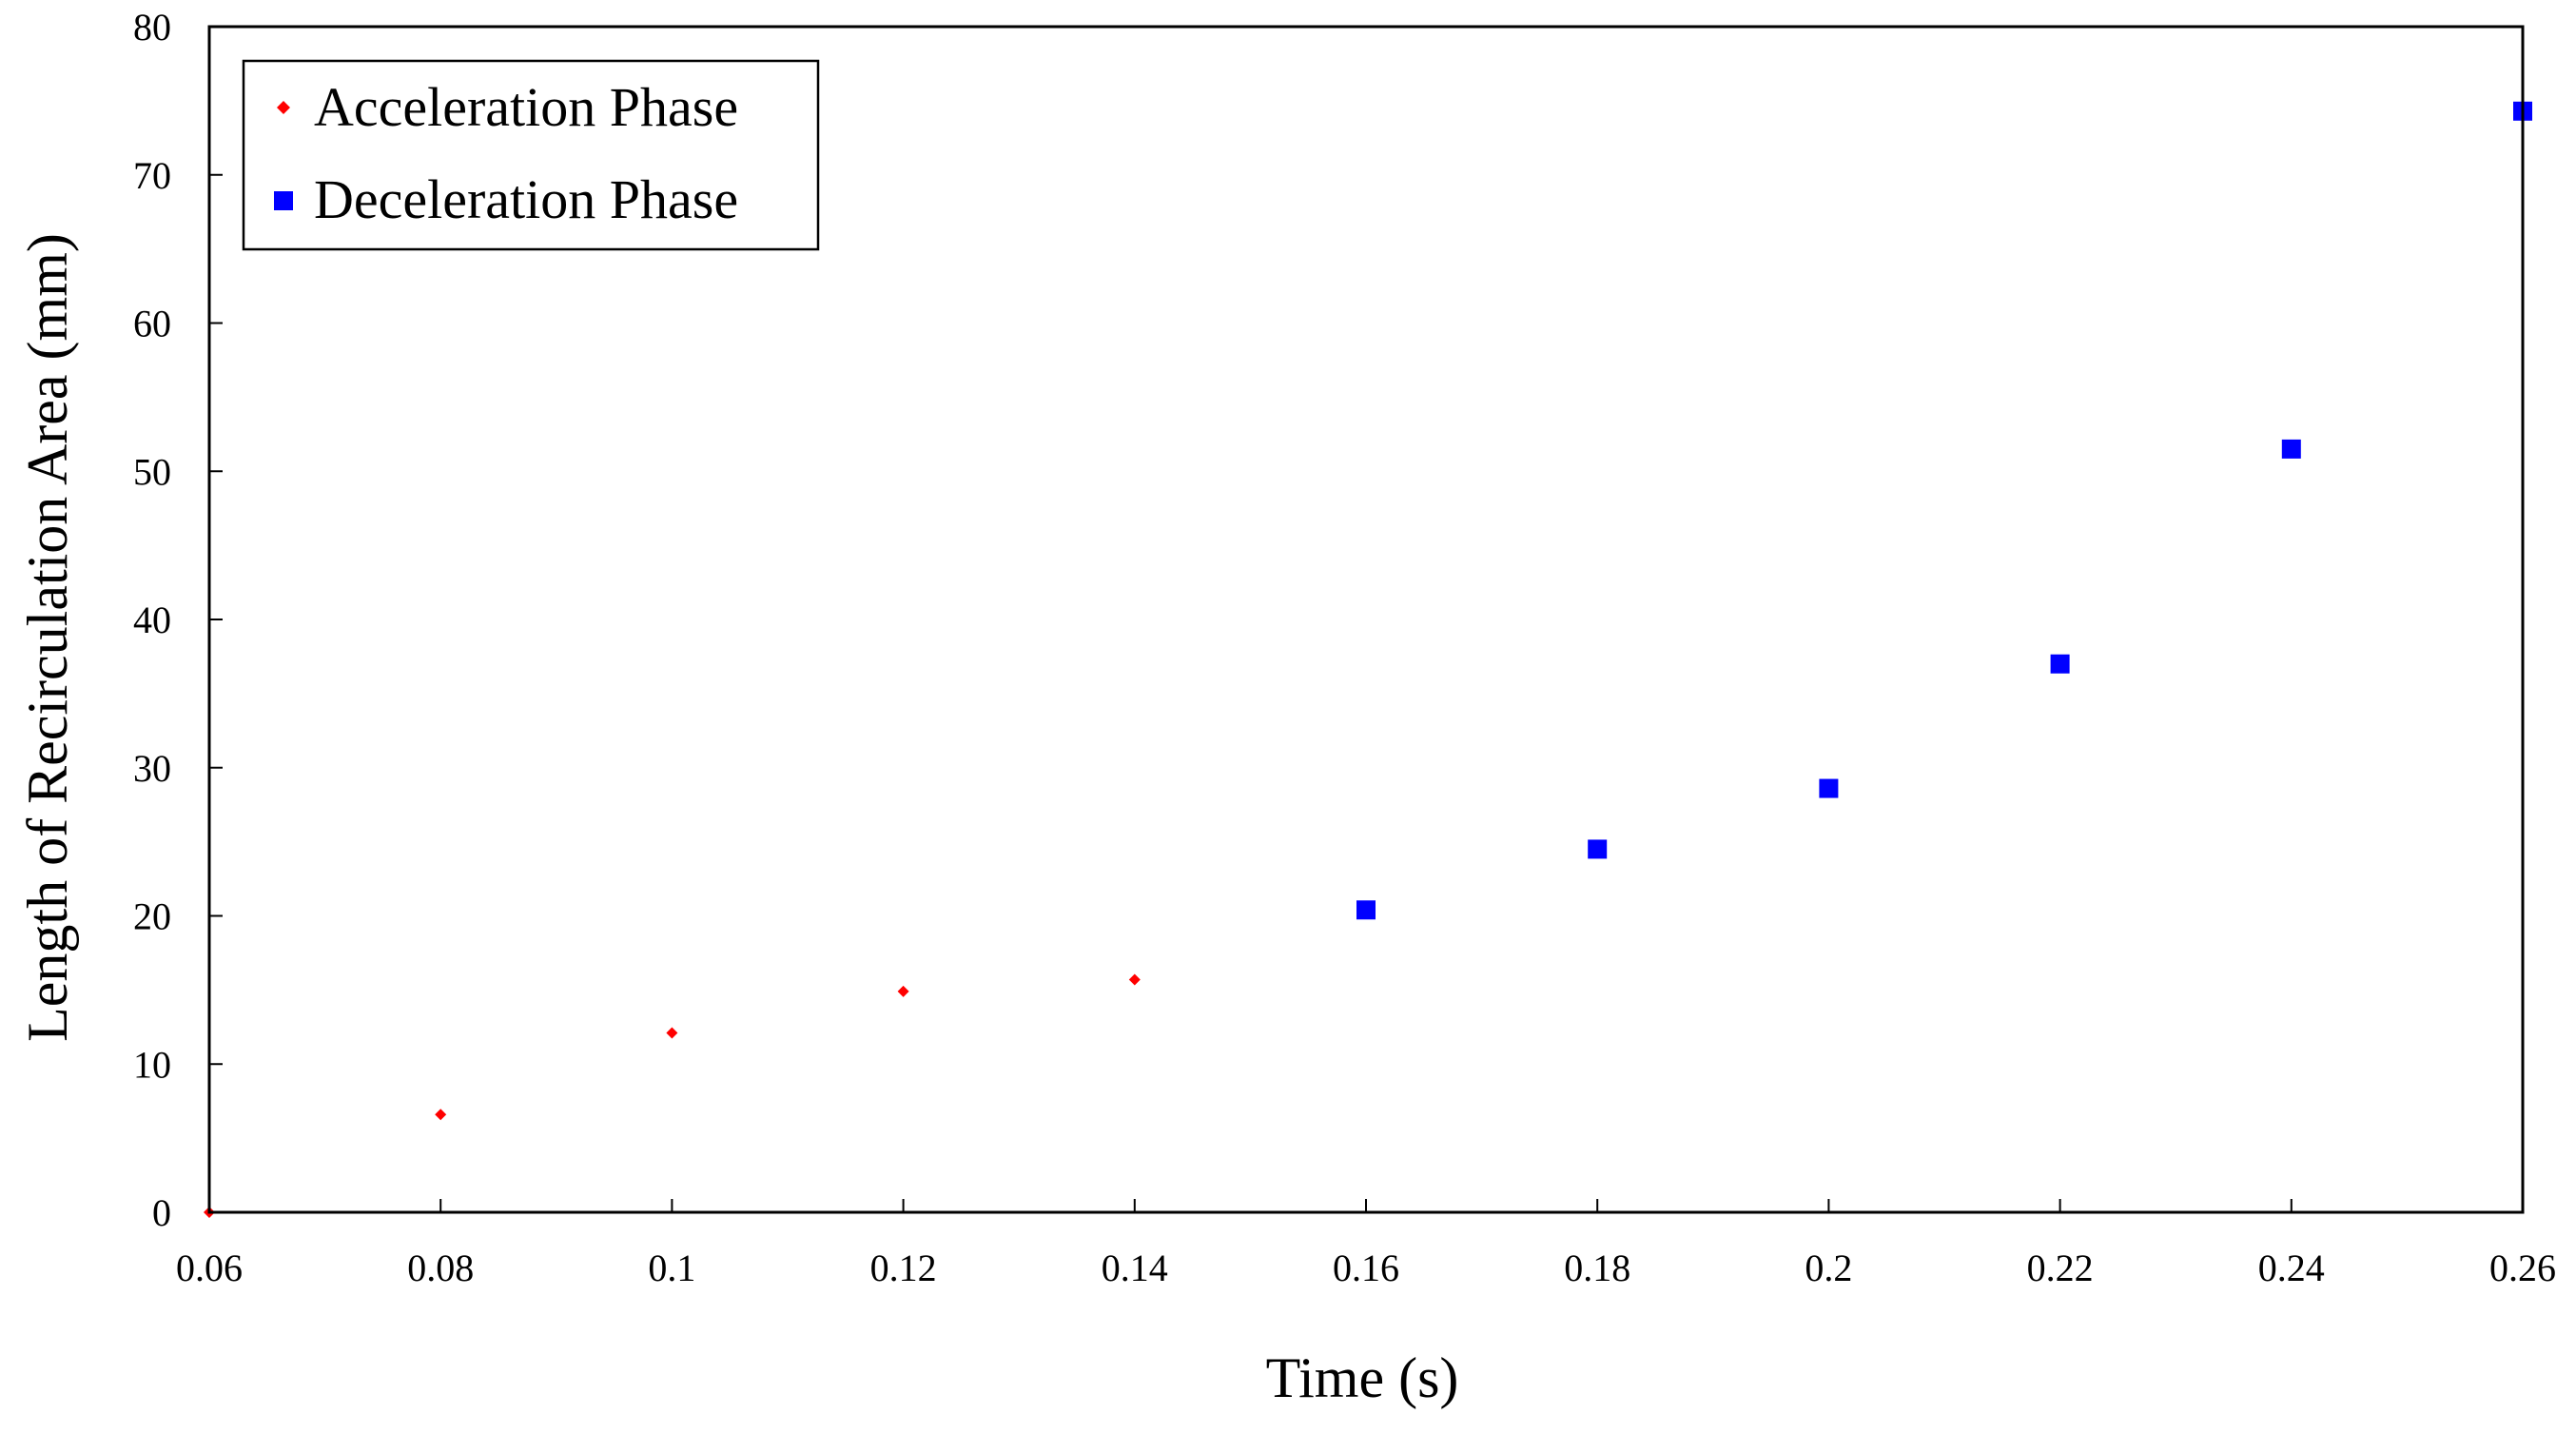 Image resolution: width=2576 pixels, height=1434 pixels. What do you see at coordinates (2060, 1268) in the screenshot?
I see `x-tick-label: 0.22` at bounding box center [2060, 1268].